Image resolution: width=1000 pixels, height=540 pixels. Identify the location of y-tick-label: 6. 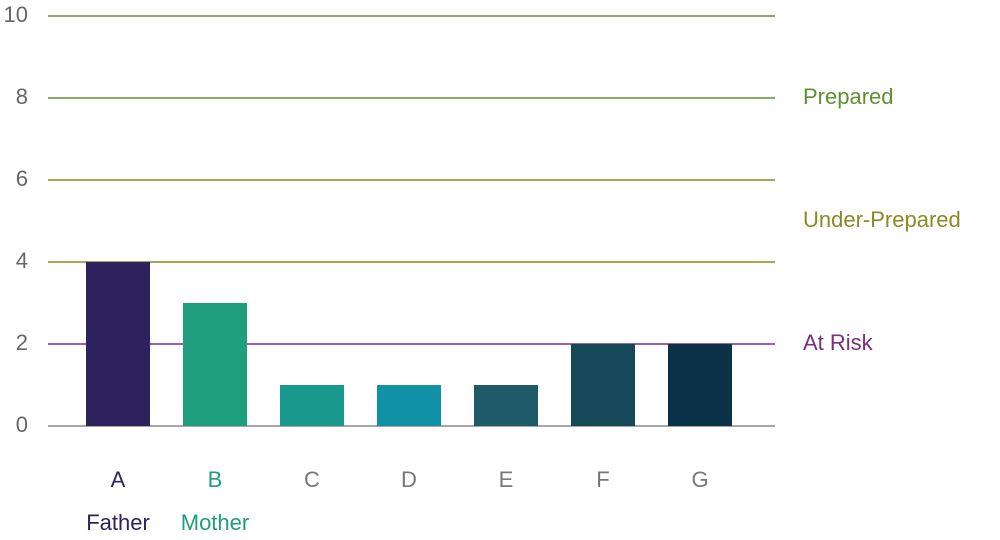
(22, 178).